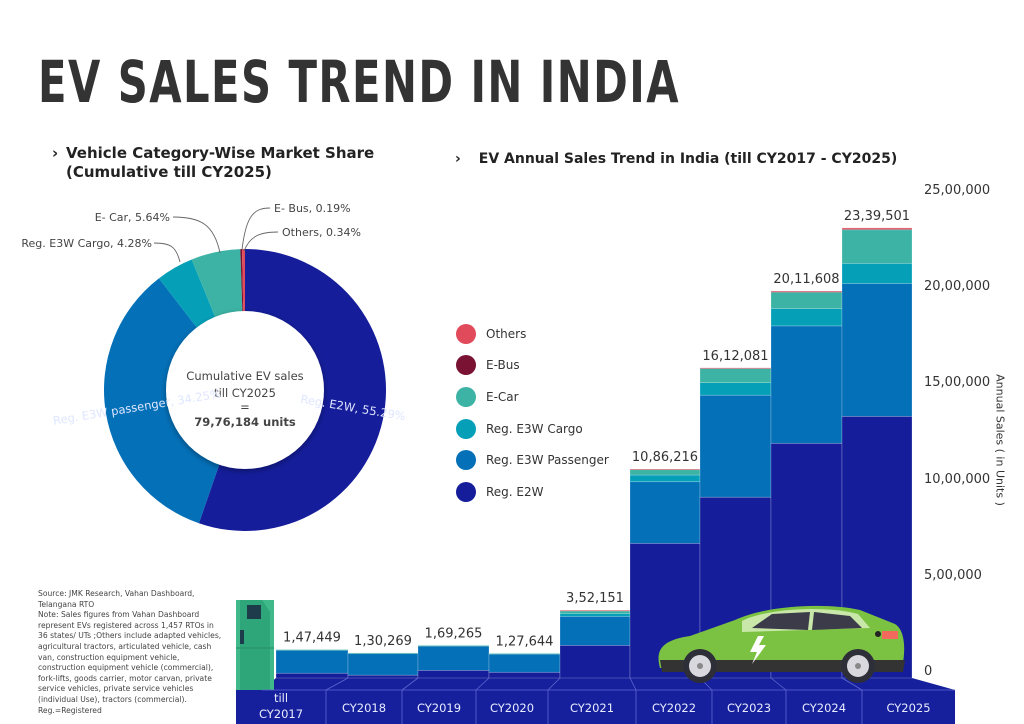  I want to click on y-tick-label: 15,00,000, so click(957, 383).